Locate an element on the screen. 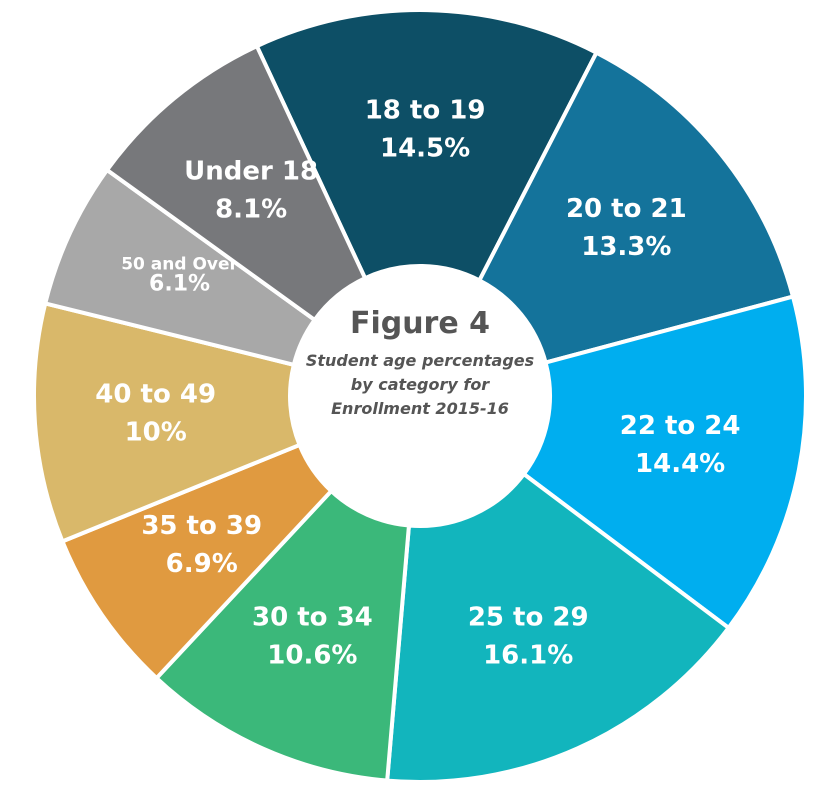 The height and width of the screenshot is (789, 825). center-hole is located at coordinates (420, 396).